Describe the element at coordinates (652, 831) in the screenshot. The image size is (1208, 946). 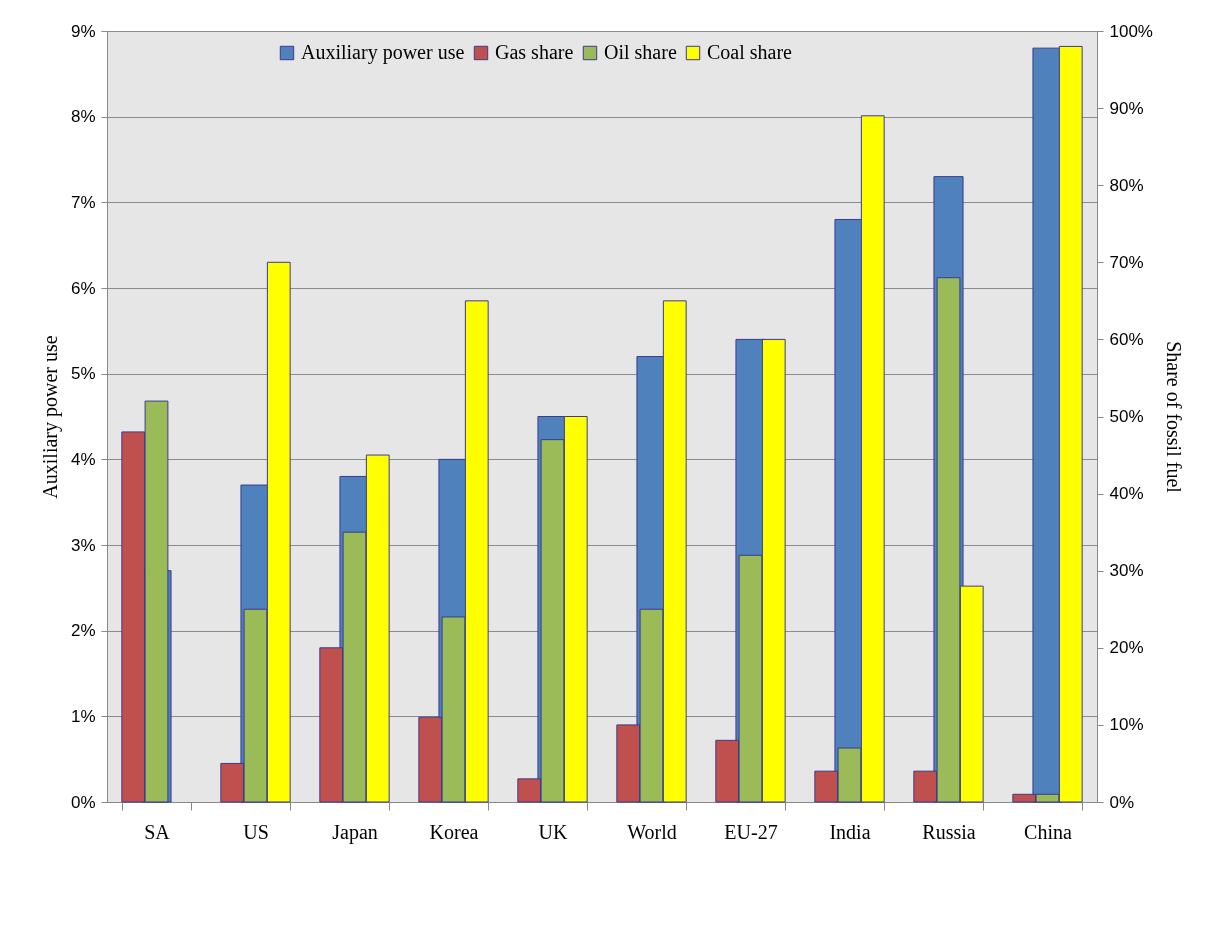
I see `x-tick-label: World` at that location.